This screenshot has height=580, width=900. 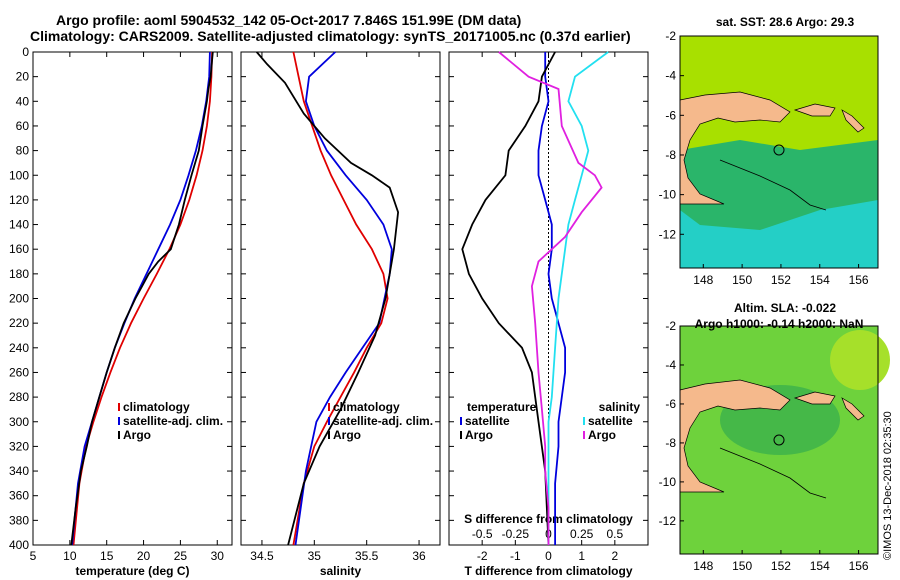 I want to click on sst_map-lat-label: -10, so click(x=668, y=195).